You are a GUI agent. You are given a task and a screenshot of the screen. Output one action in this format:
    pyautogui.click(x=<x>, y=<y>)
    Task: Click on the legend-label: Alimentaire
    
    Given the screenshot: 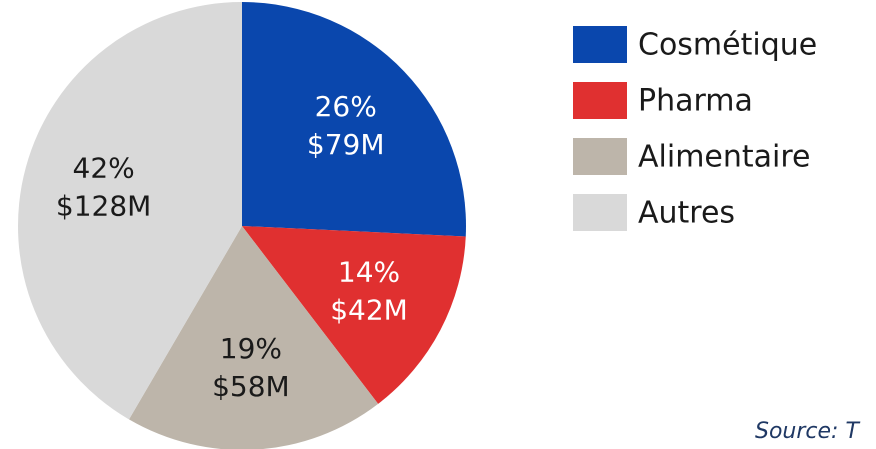 What is the action you would take?
    pyautogui.click(x=724, y=157)
    